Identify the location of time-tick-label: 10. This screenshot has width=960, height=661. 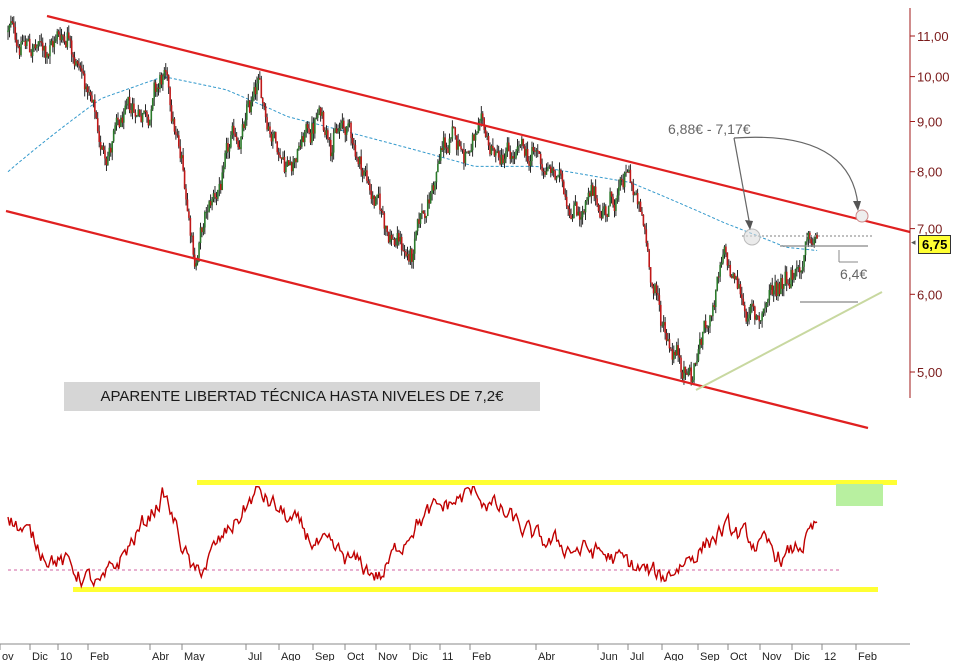
(66, 656).